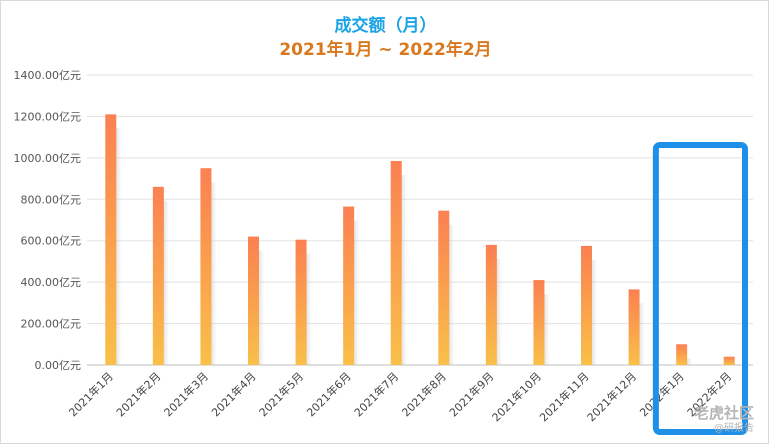  I want to click on x-tick-label: 2022年1月, so click(662, 394).